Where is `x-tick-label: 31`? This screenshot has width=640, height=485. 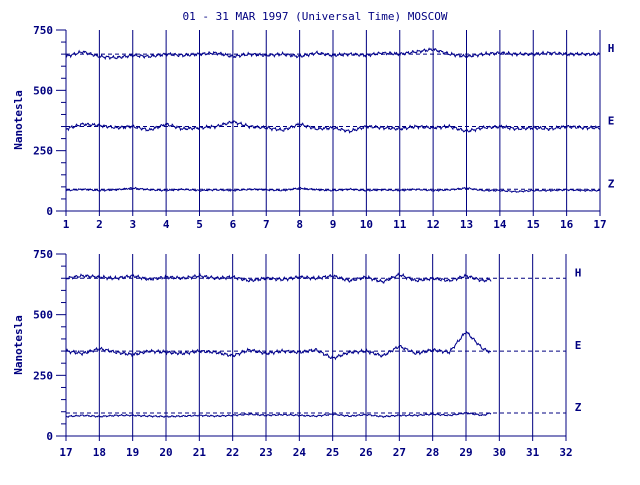
x-tick-label: 31 is located at coordinates (533, 452).